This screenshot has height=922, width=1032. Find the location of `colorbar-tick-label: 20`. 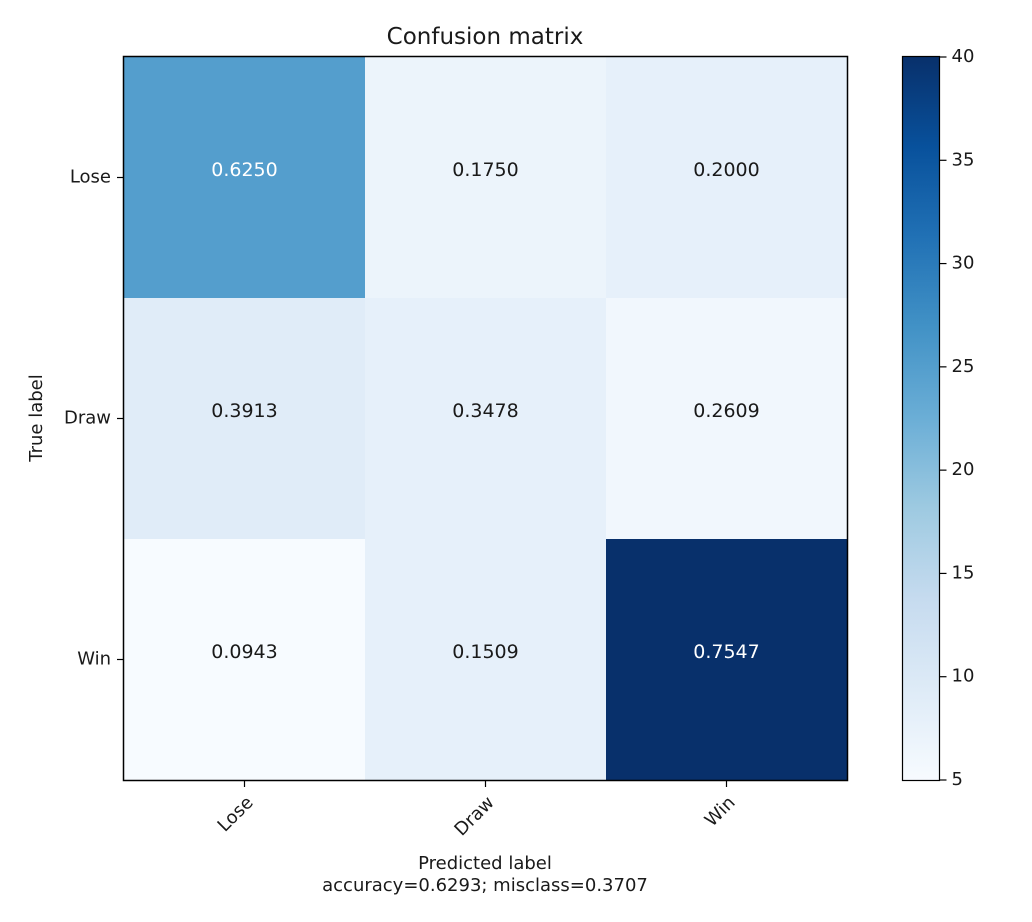

colorbar-tick-label: 20 is located at coordinates (963, 469).